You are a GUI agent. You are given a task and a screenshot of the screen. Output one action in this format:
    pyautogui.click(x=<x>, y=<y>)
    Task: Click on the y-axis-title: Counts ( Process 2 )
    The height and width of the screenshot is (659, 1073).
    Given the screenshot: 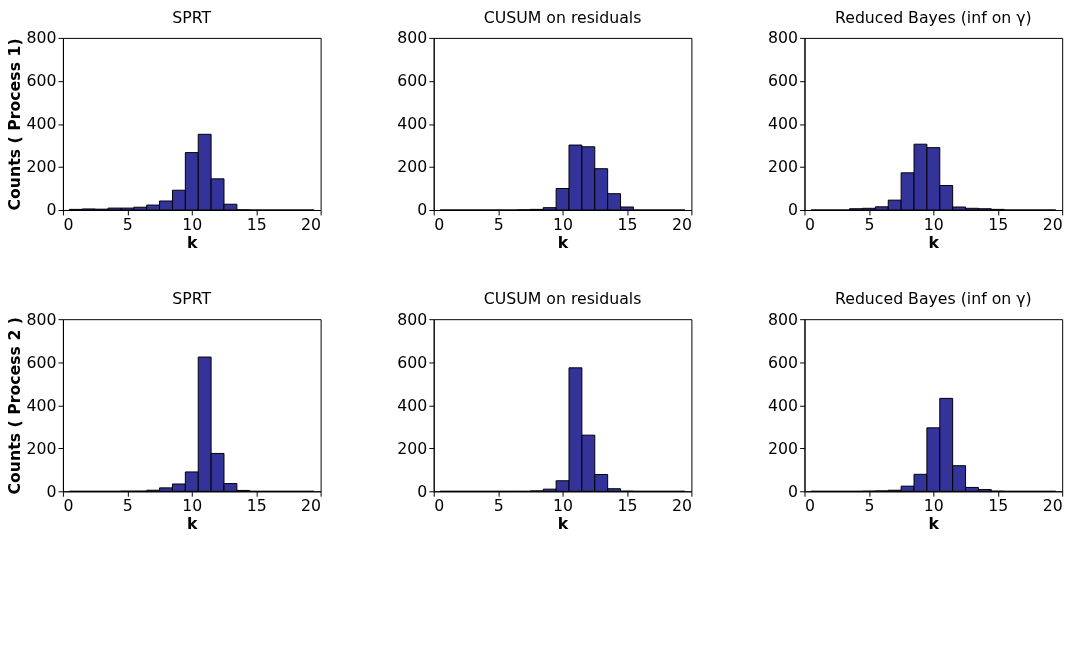 What is the action you would take?
    pyautogui.click(x=14, y=405)
    